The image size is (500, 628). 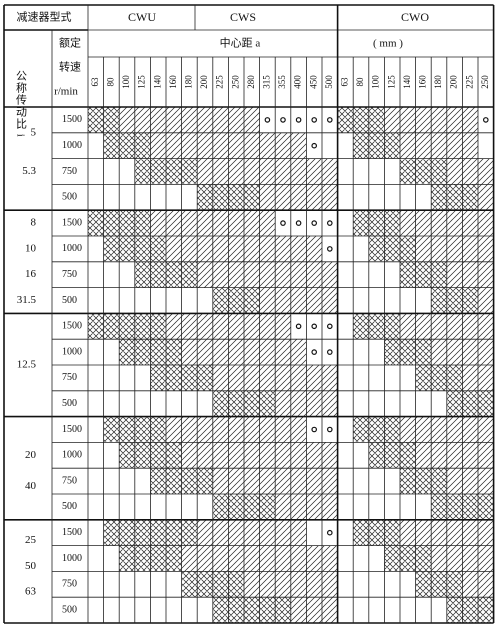 What do you see at coordinates (243, 17) in the screenshot?
I see `type-cws: CWS` at bounding box center [243, 17].